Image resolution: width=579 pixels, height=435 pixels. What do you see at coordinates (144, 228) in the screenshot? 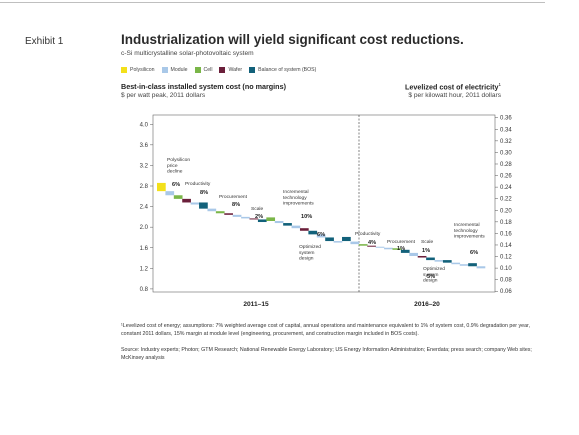
I see `left-axis-tick-label: 2.0` at bounding box center [144, 228].